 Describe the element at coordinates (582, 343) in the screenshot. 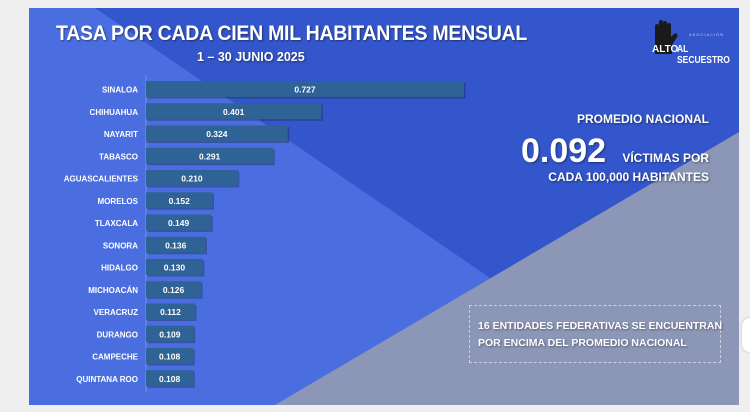

I see `note-line2: POR ENCIMA DEL PROMEDIO NACIONAL` at that location.